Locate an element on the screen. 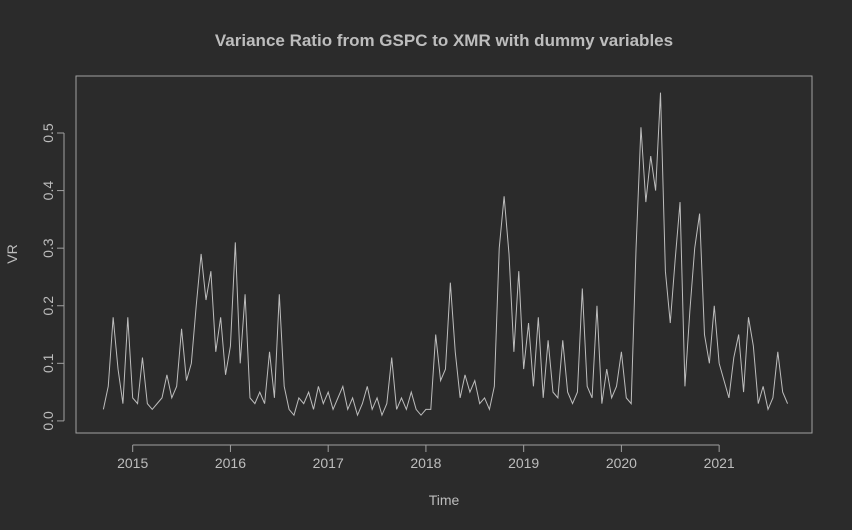  x-tick-label: 2016 is located at coordinates (230, 463).